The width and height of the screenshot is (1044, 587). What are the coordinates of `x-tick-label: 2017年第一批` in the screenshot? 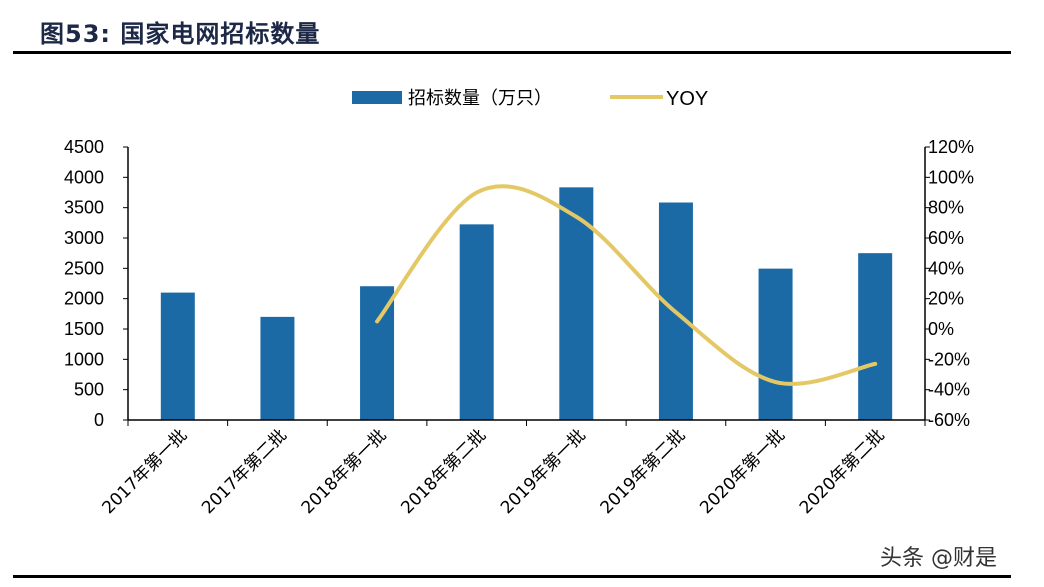 It's located at (145, 471).